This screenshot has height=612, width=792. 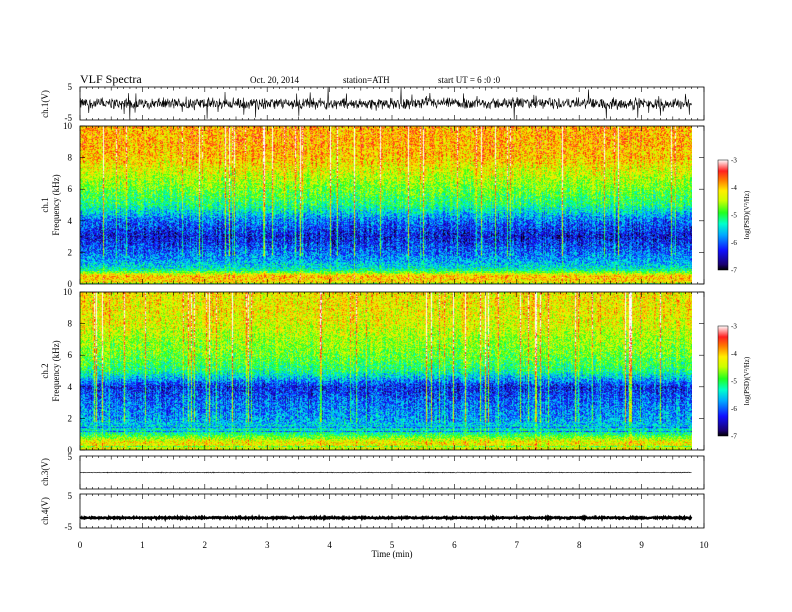 I want to click on x-tick-label: 10, so click(x=705, y=545).